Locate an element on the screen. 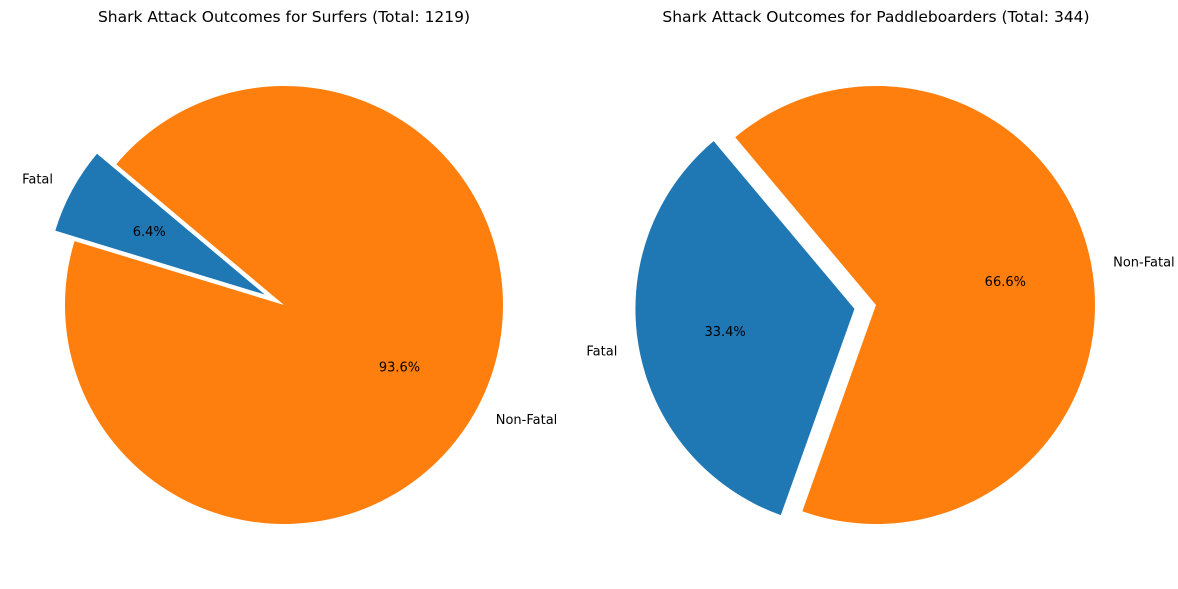 Image resolution: width=1178 pixels, height=589 pixels. surfers-category-label-non-fatal: Non-Fatal is located at coordinates (527, 420).